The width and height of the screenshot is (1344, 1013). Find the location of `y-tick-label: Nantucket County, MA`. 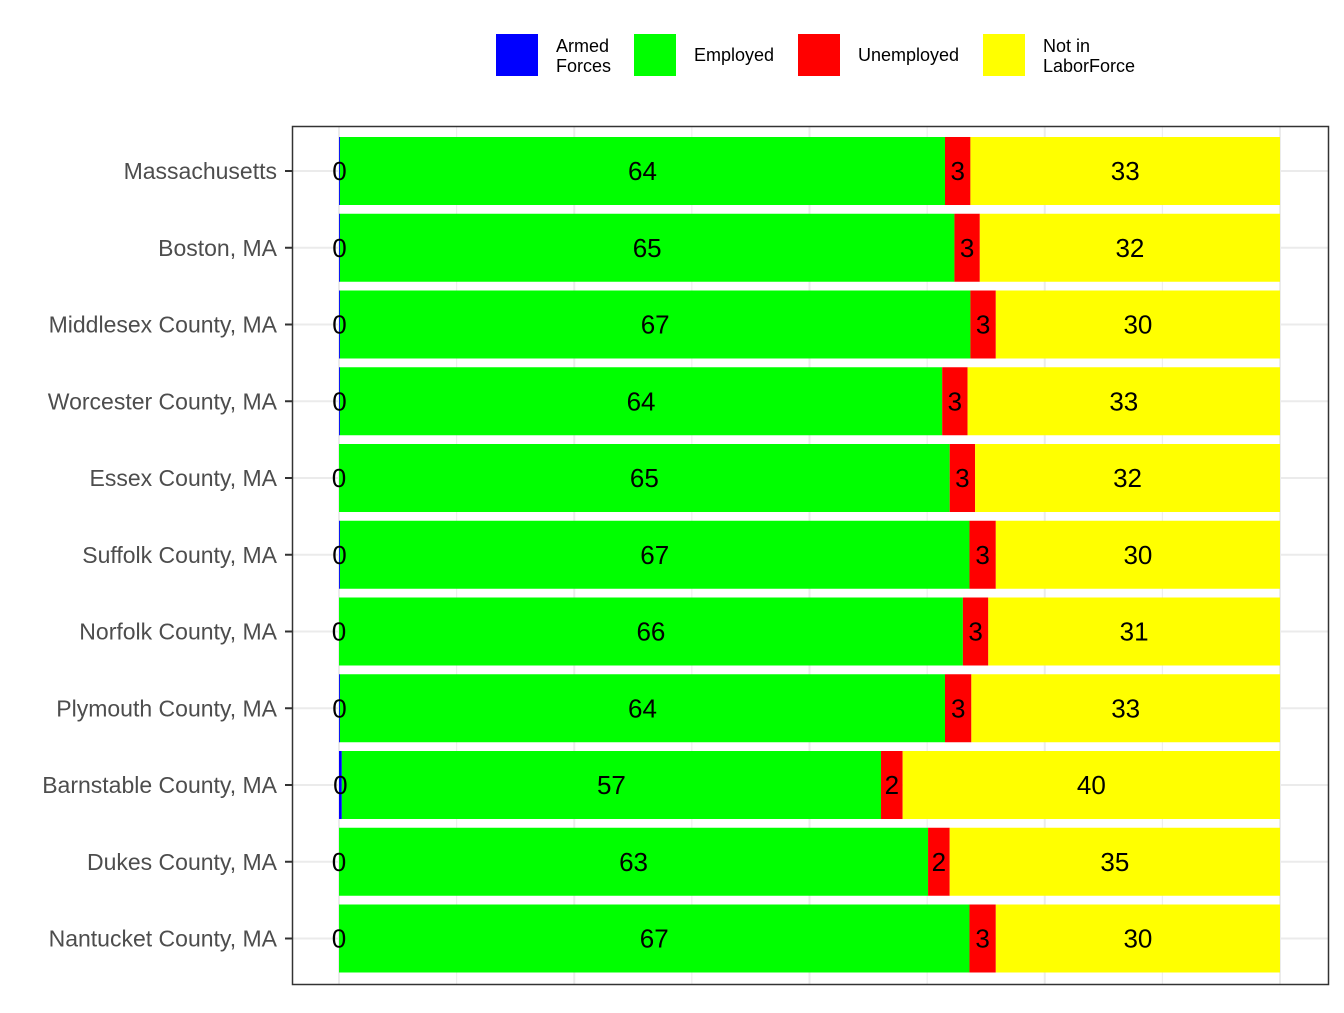

y-tick-label: Nantucket County, MA is located at coordinates (163, 939).